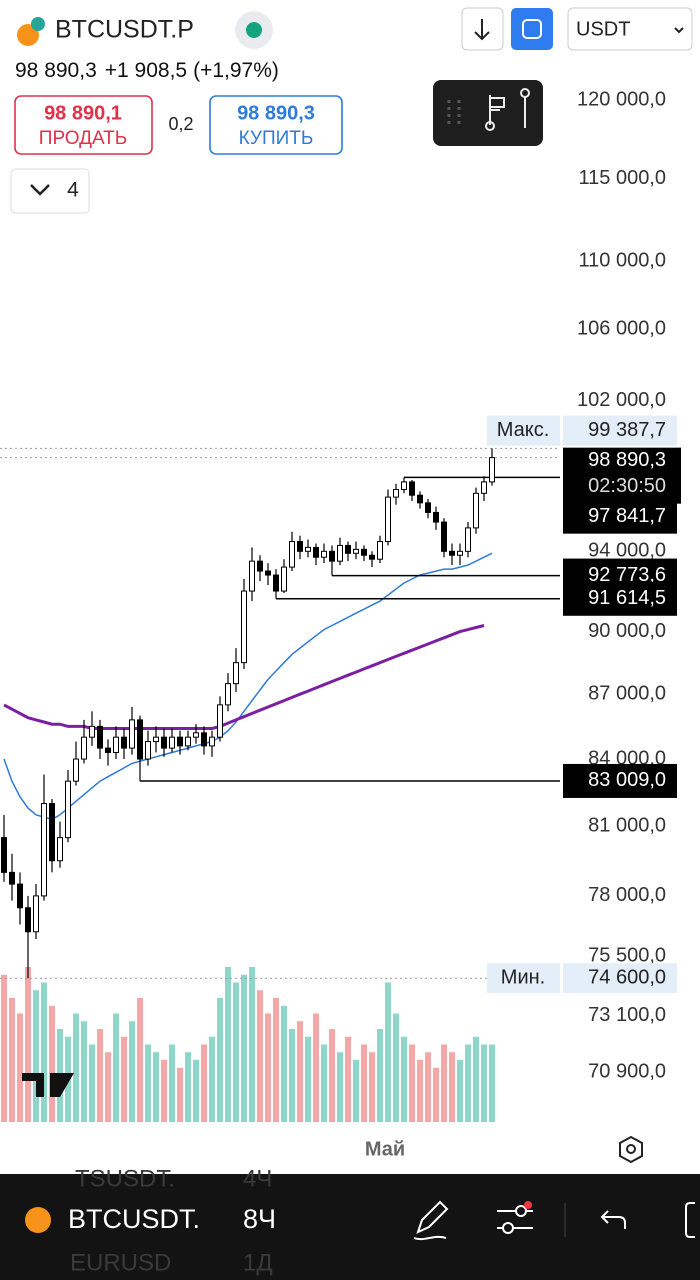 The width and height of the screenshot is (700, 1280). I want to click on draw-button, so click(431, 1220).